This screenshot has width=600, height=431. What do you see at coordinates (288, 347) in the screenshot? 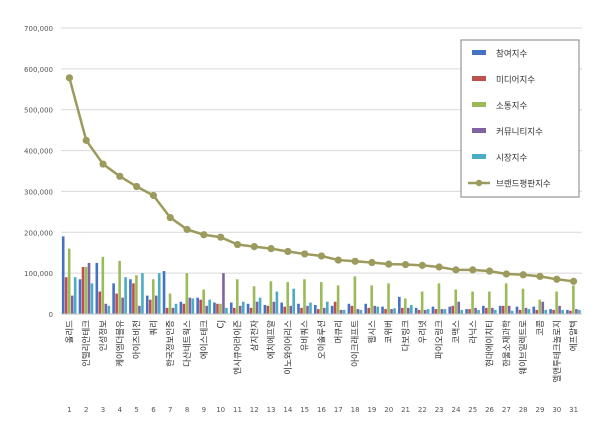
I see `x-category-label: 이노와이어리스` at bounding box center [288, 347].